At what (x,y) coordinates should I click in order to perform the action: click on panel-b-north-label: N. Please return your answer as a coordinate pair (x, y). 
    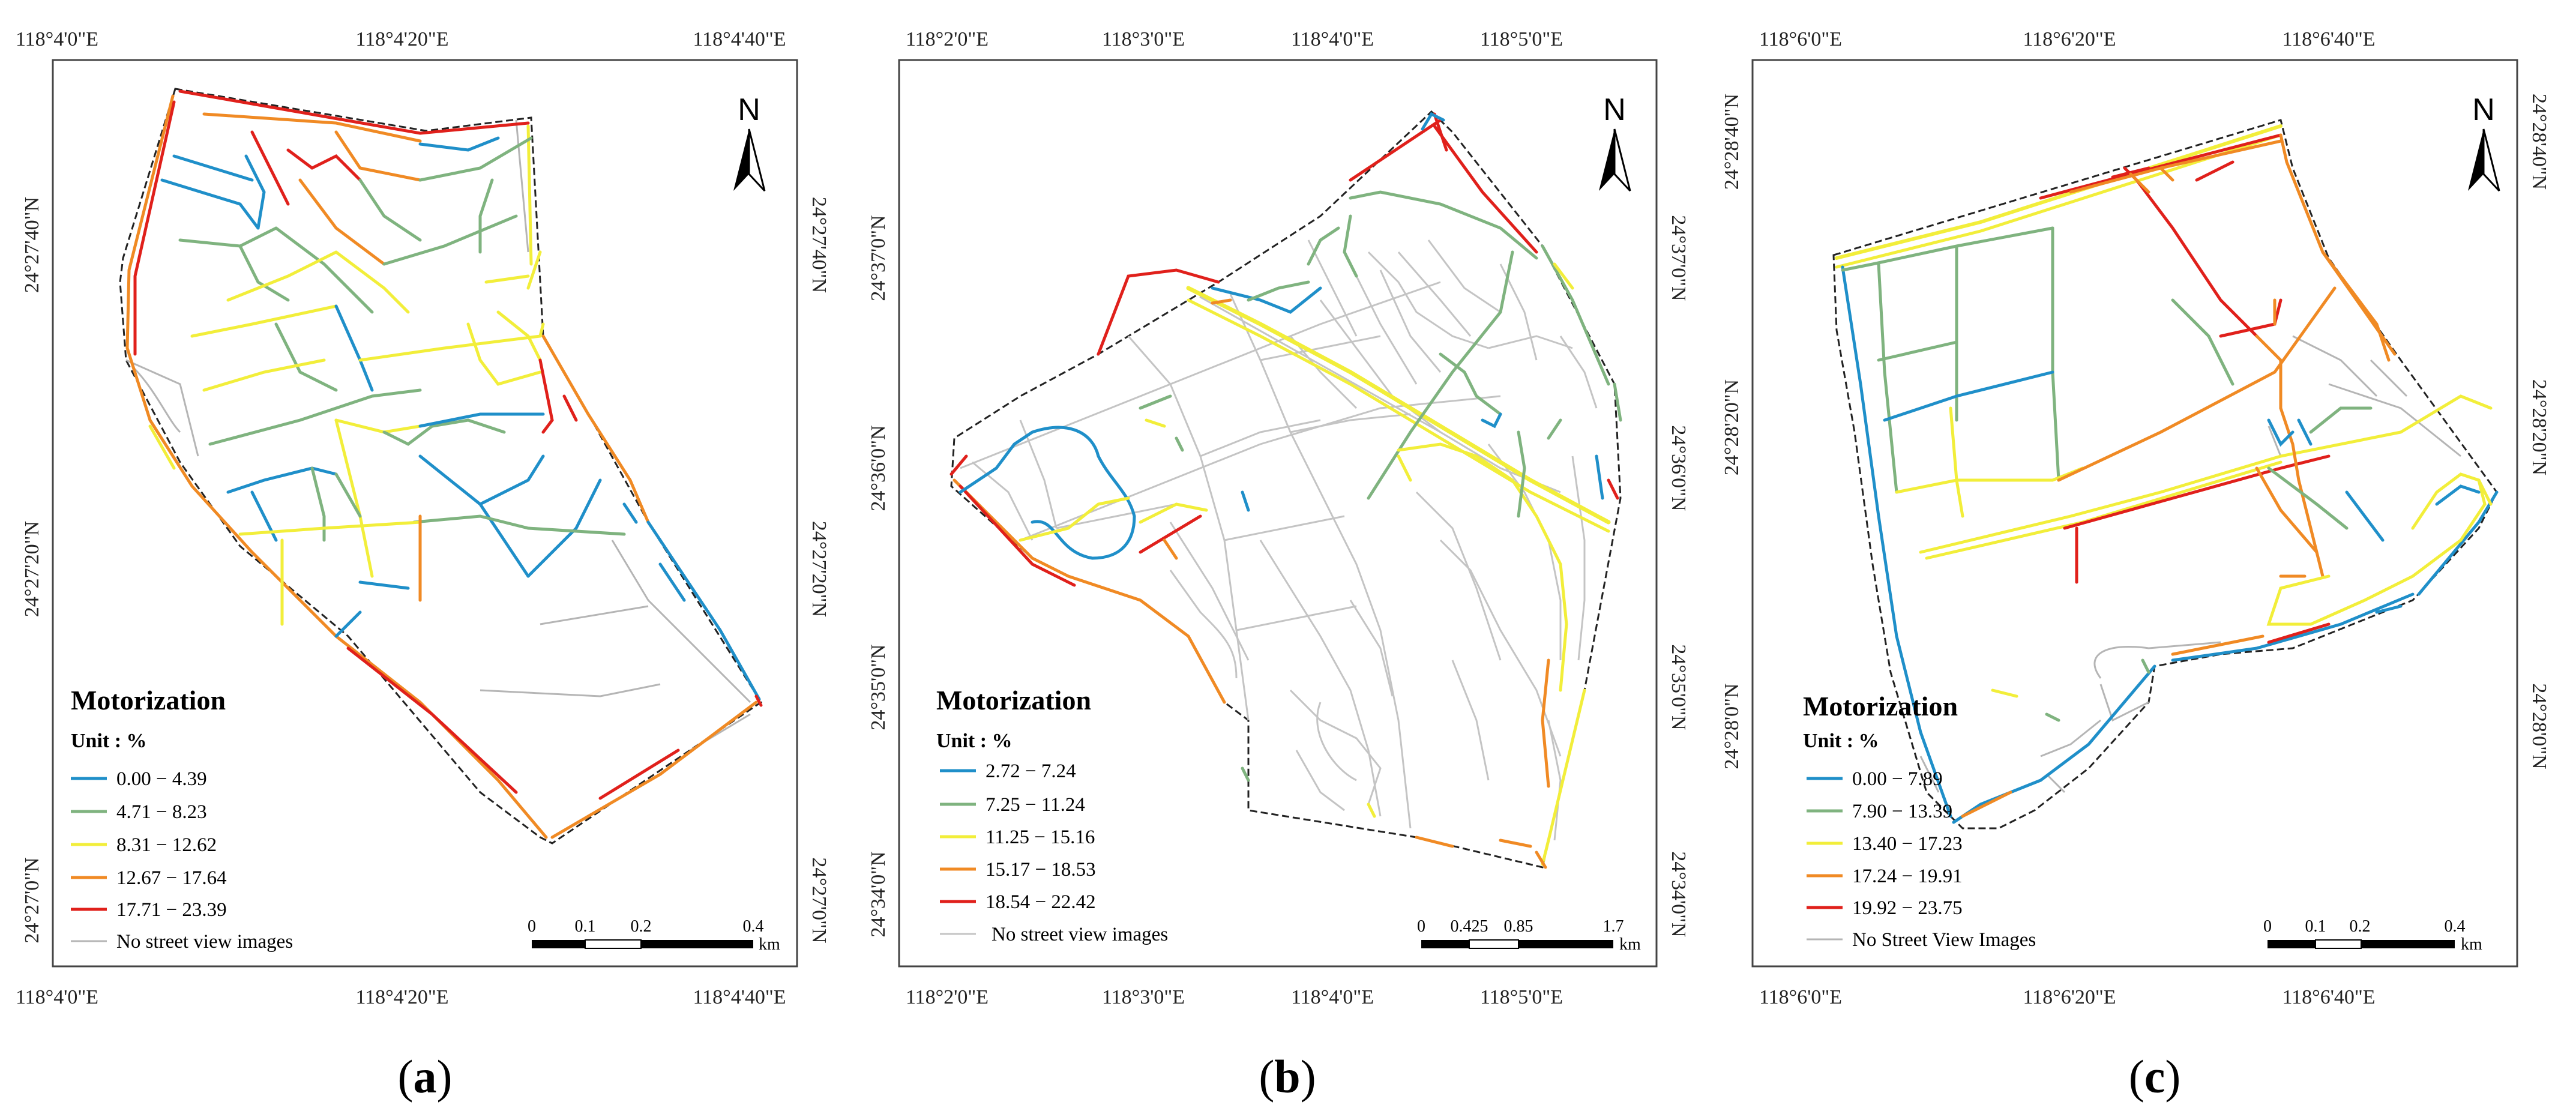
    Looking at the image, I should click on (1614, 110).